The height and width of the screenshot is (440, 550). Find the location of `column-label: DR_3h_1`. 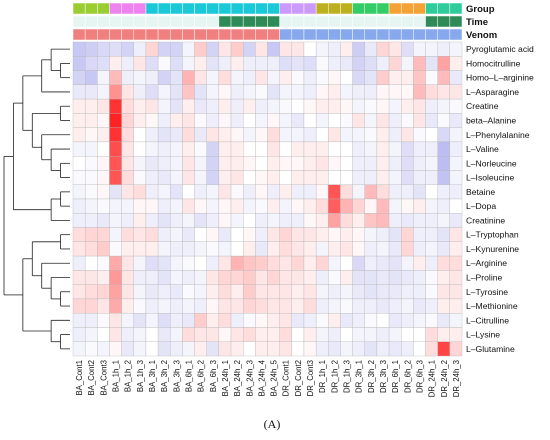

column-label: DR_3h_1 is located at coordinates (359, 376).